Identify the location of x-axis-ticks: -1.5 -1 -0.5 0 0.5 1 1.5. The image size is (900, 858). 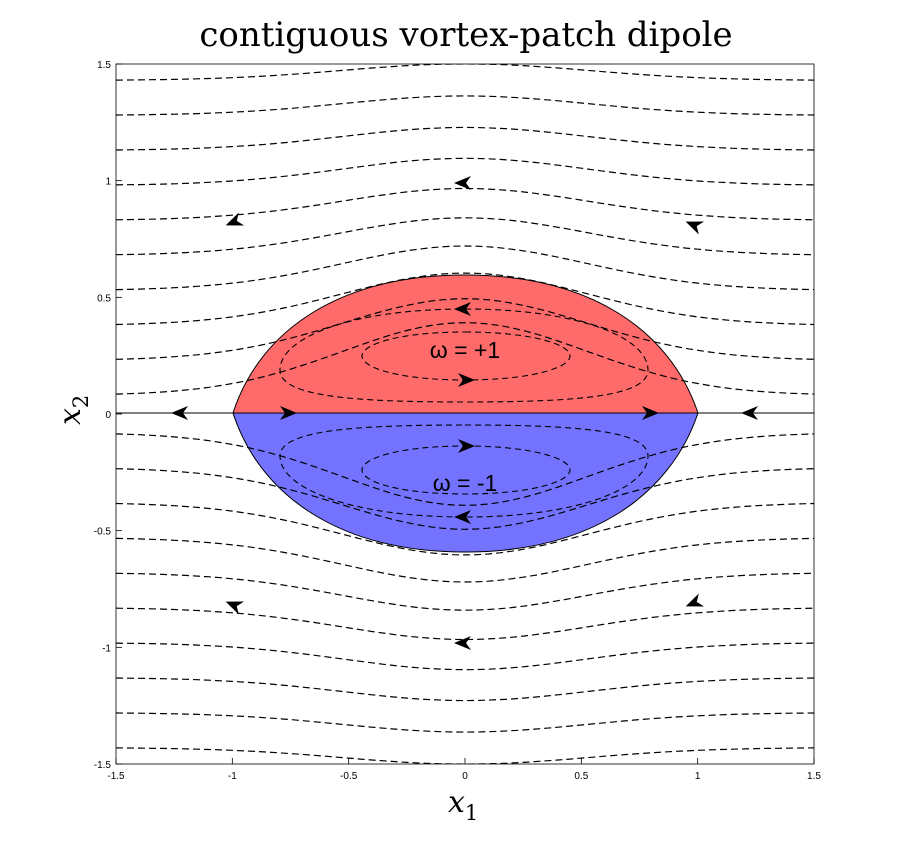
(464, 770).